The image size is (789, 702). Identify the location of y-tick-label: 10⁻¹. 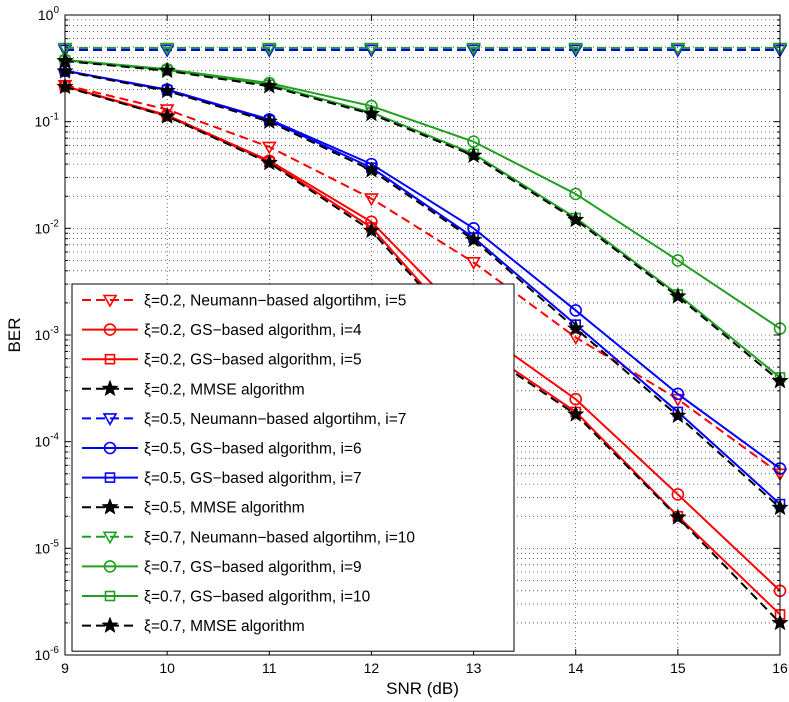
(47, 121).